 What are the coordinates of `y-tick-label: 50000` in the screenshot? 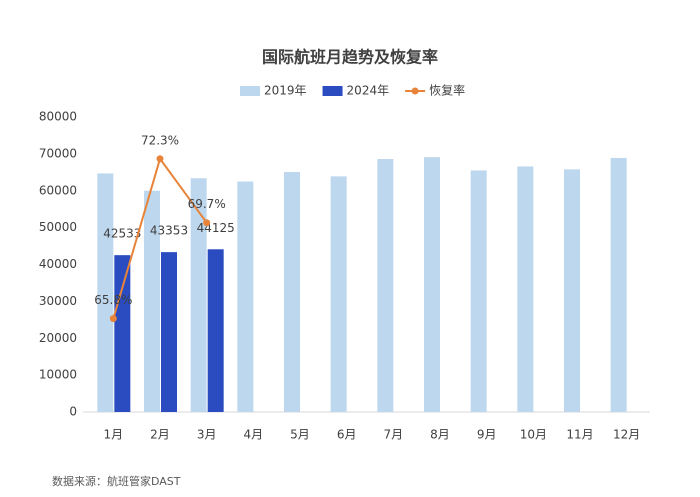 It's located at (58, 227).